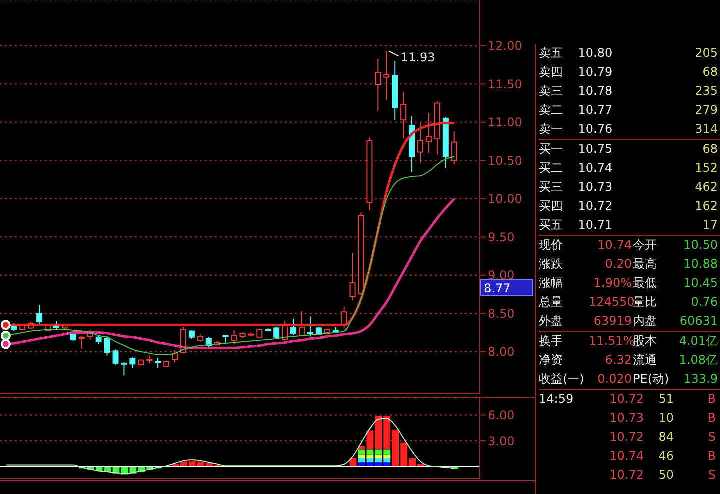  What do you see at coordinates (645, 341) in the screenshot?
I see `text: 股本` at bounding box center [645, 341].